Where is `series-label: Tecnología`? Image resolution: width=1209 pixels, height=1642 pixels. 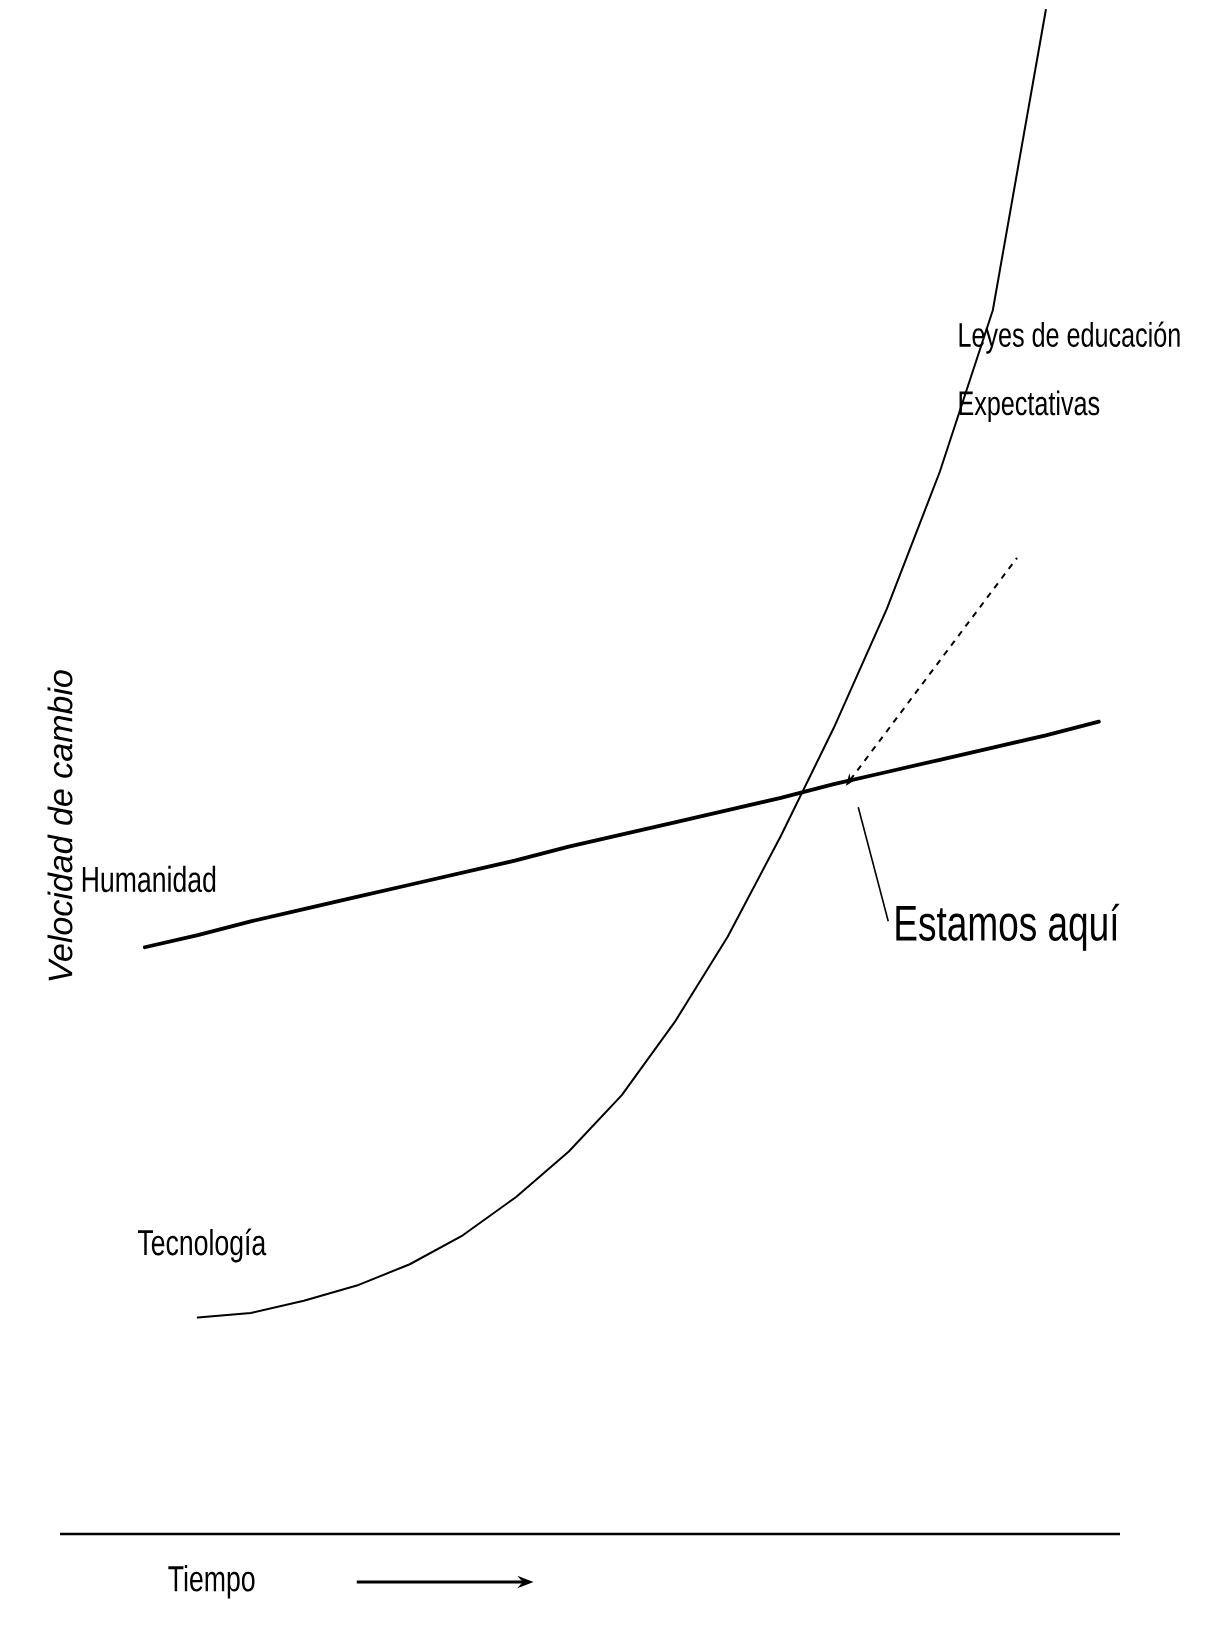
series-label: Tecnología is located at coordinates (202, 1245).